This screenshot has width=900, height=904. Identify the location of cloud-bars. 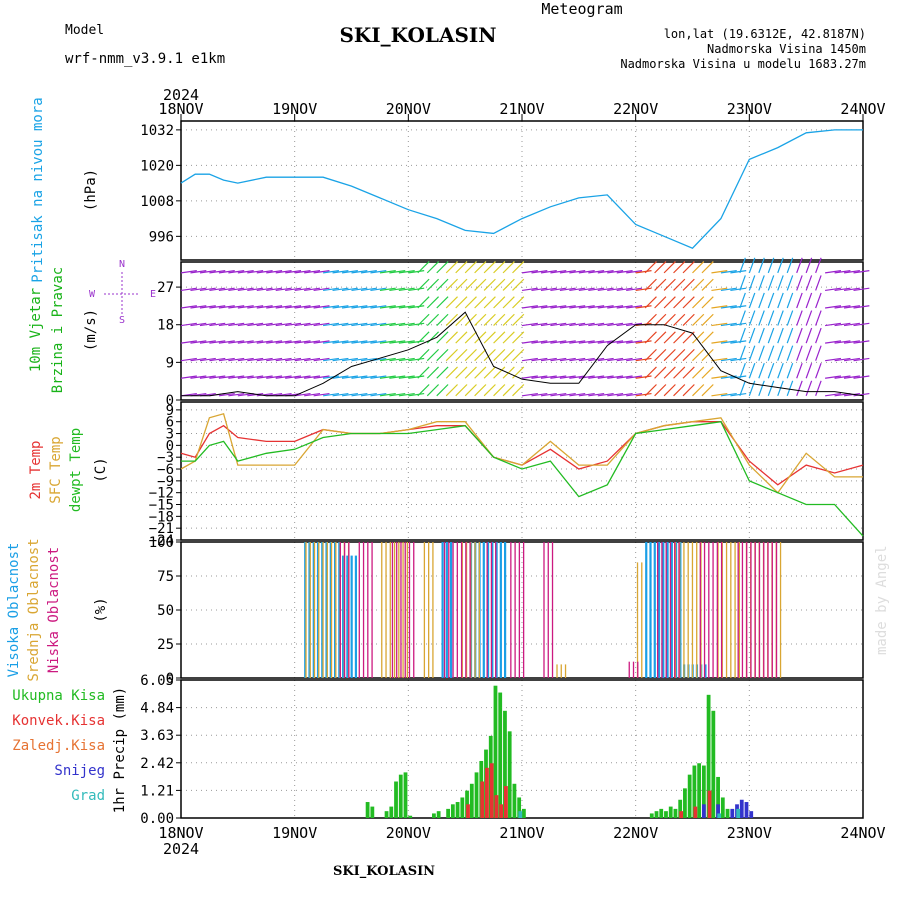
(542, 610).